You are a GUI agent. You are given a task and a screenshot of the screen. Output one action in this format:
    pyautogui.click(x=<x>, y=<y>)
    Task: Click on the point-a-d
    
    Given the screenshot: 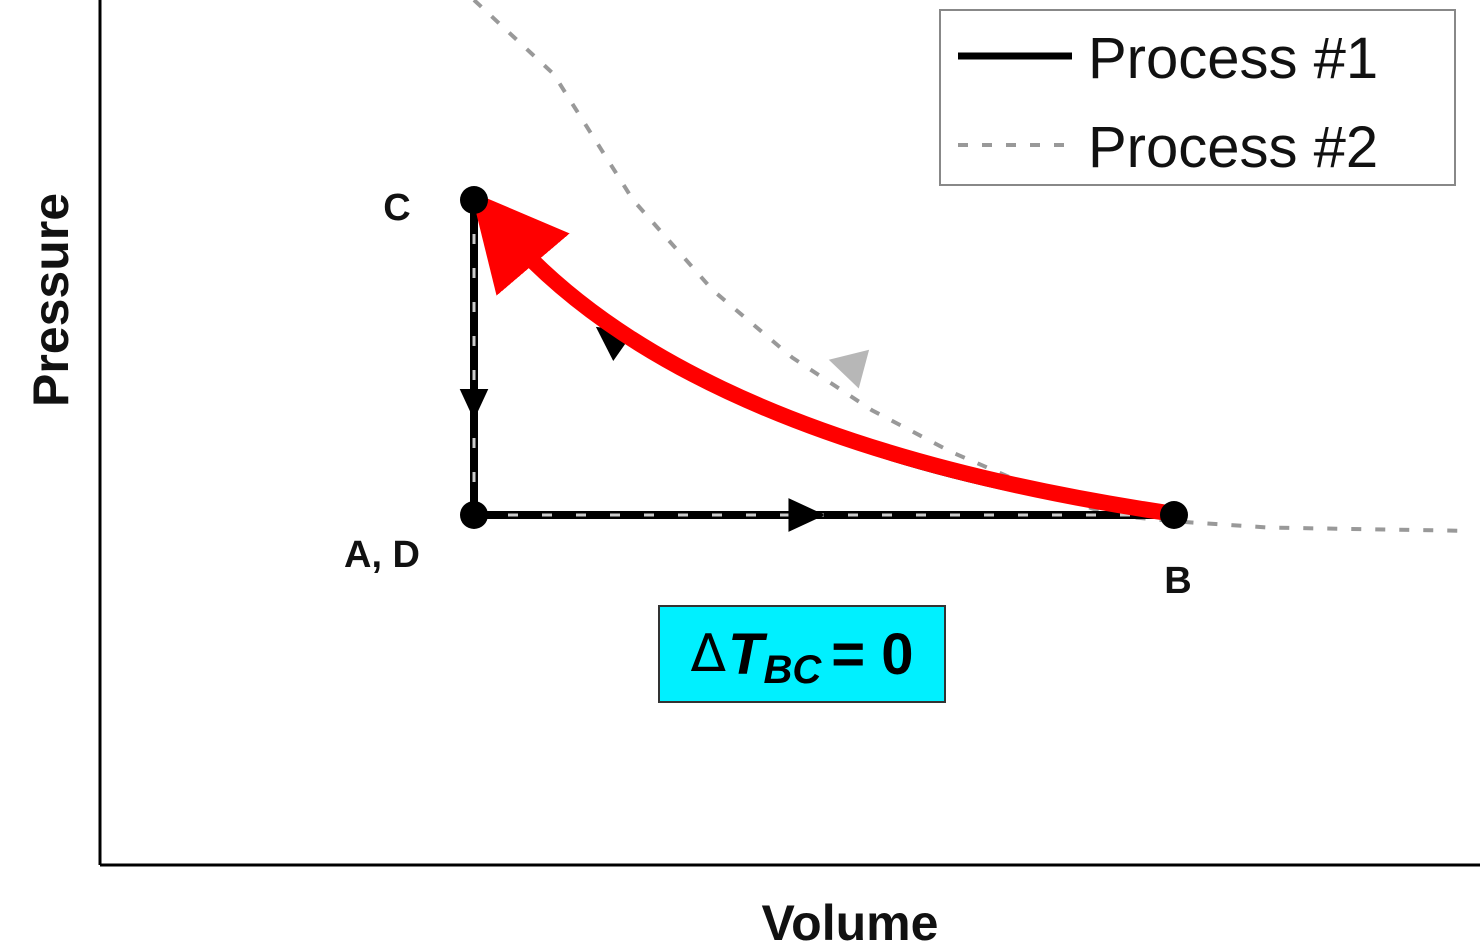 What is the action you would take?
    pyautogui.click(x=474, y=515)
    